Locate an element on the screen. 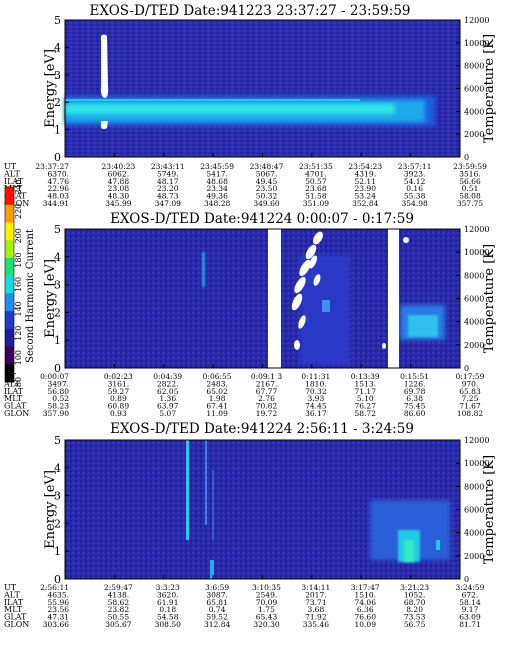 Image resolution: width=505 pixels, height=649 pixels. table-cell: 0:04:39 is located at coordinates (167, 376).